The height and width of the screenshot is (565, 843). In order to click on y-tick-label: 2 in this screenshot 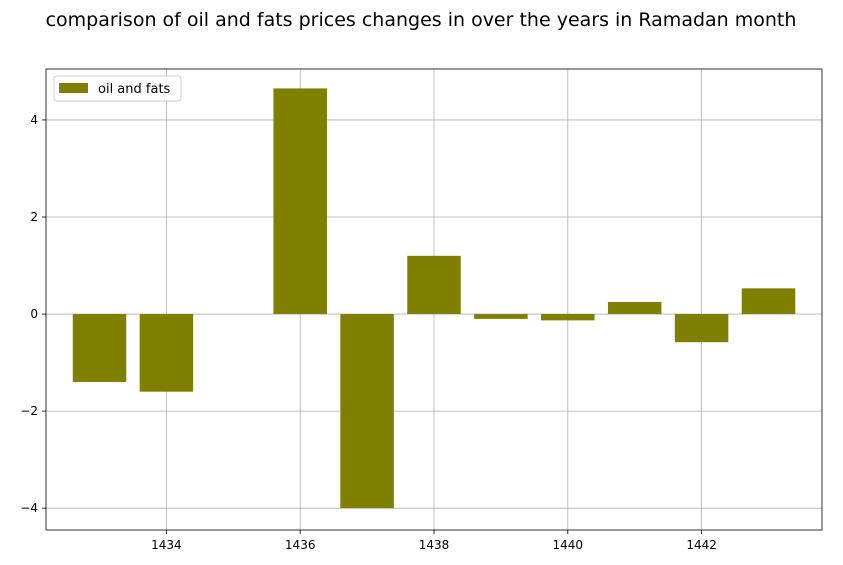, I will do `click(34, 217)`.